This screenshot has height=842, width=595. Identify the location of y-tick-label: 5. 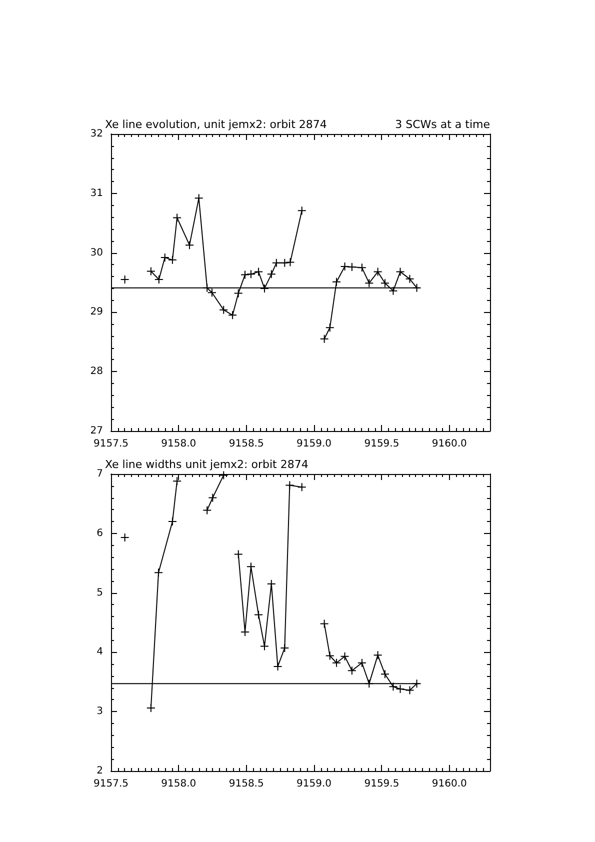
(99, 592).